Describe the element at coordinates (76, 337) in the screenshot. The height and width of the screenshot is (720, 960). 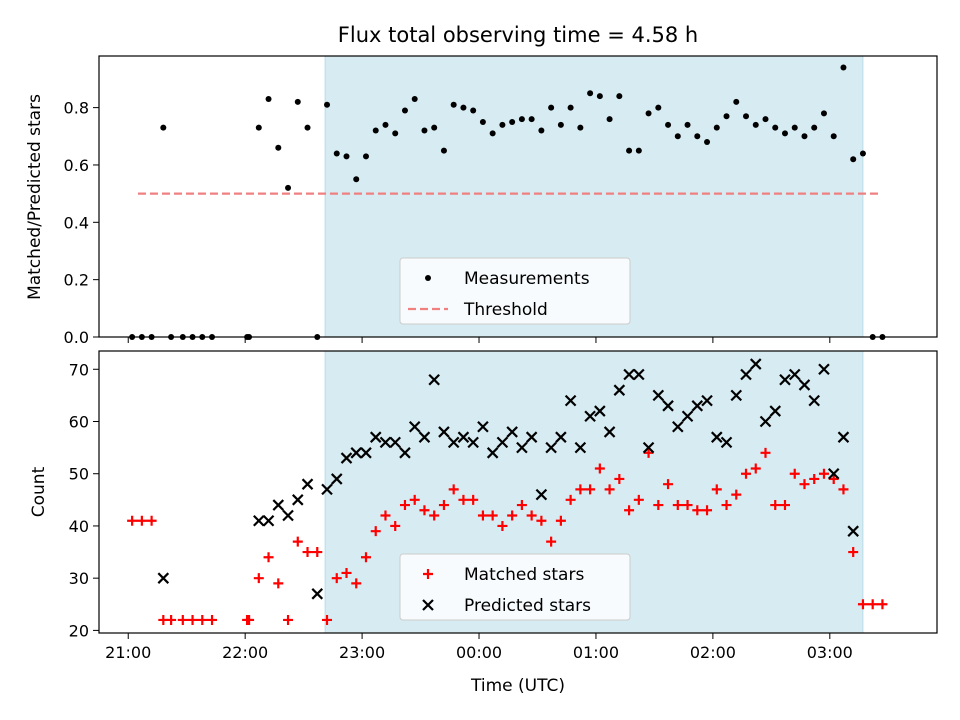
I see `y-tick-label: 0.0` at that location.